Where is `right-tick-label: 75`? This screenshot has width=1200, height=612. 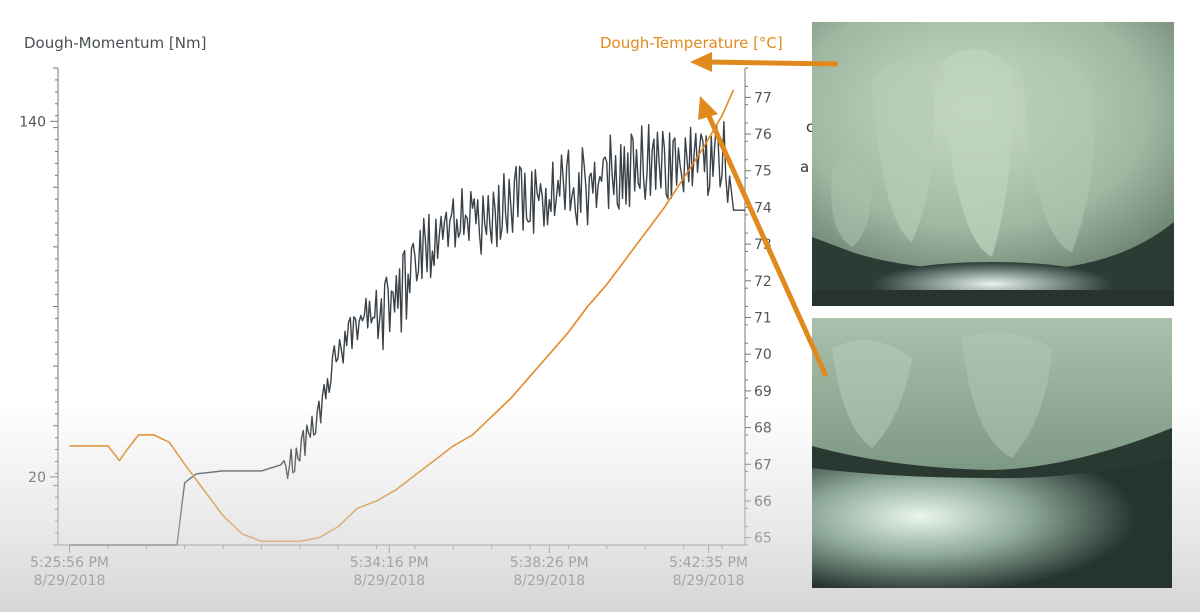 right-tick-label: 75 is located at coordinates (763, 172).